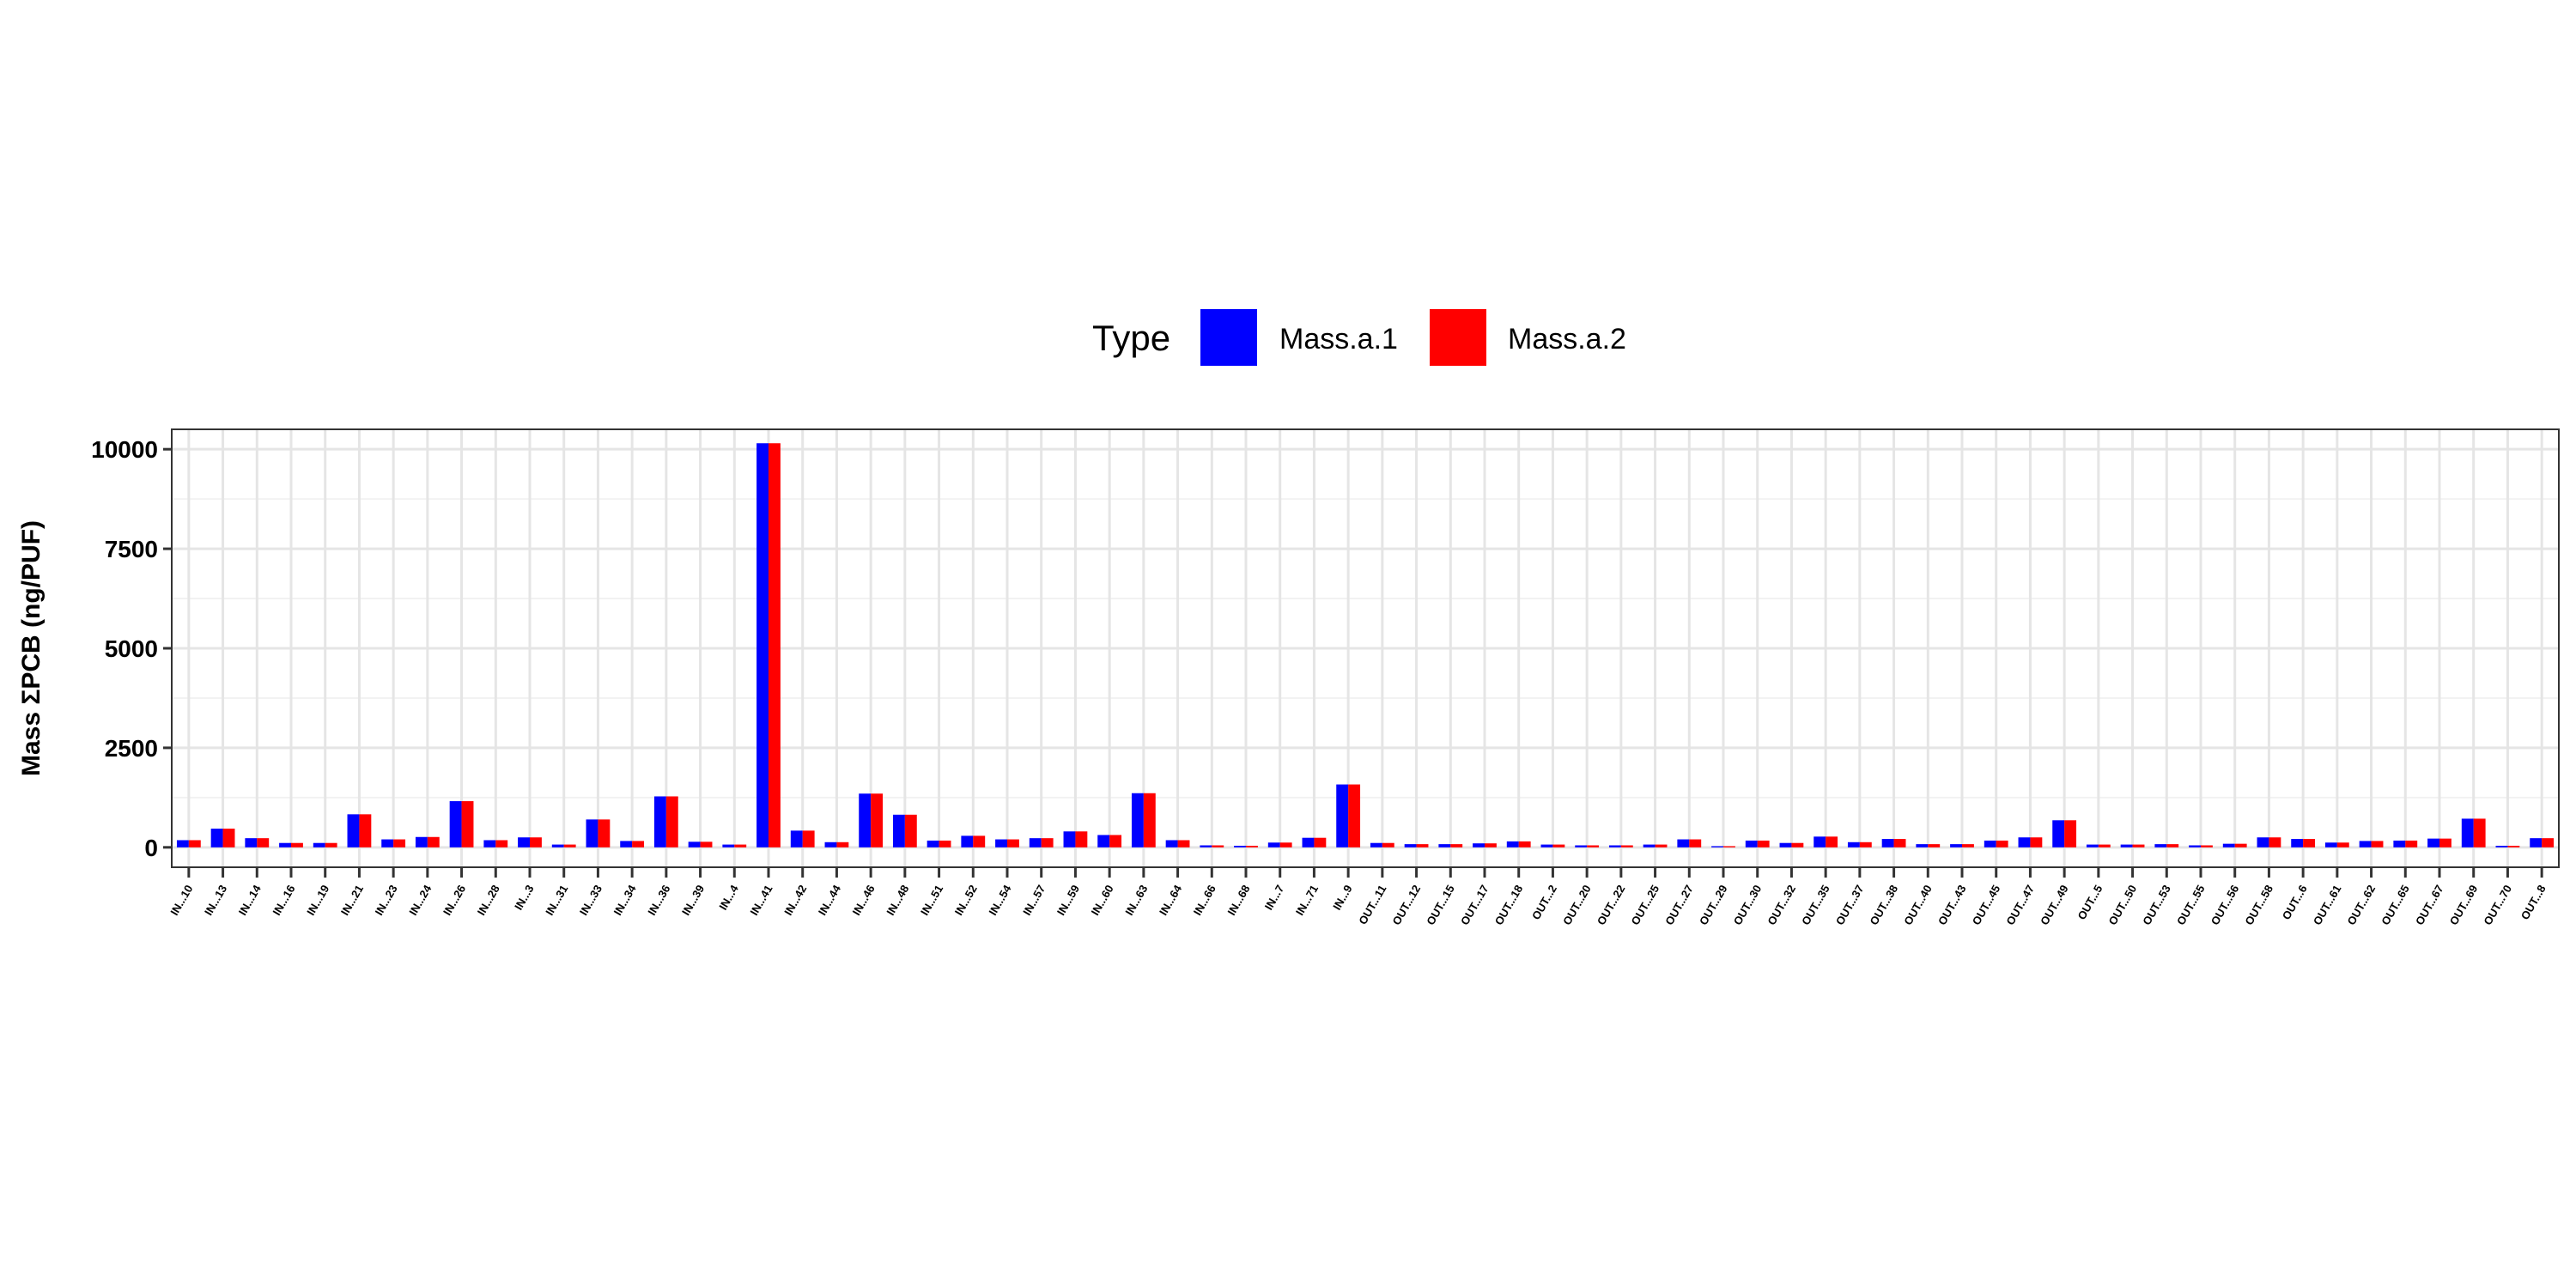 The height and width of the screenshot is (1288, 2576). What do you see at coordinates (625, 900) in the screenshot?
I see `x-tick-label: IN...34` at bounding box center [625, 900].